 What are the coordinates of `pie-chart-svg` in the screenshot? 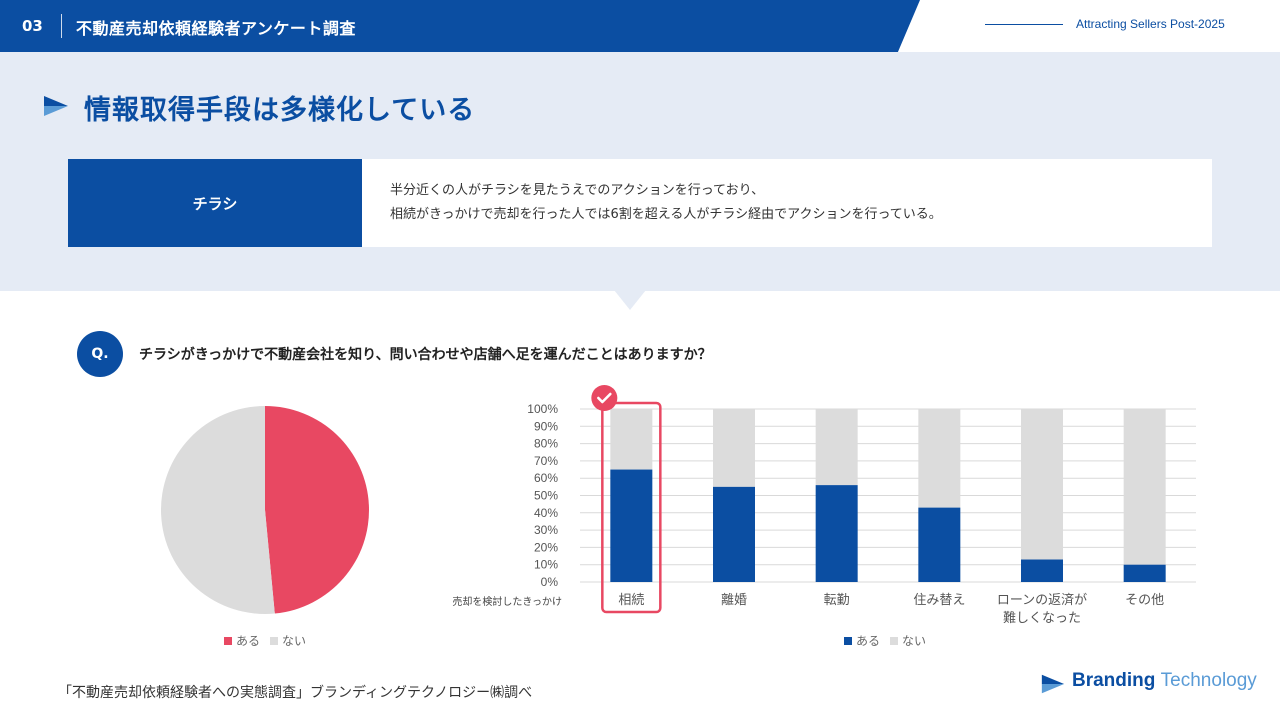 It's located at (265, 510).